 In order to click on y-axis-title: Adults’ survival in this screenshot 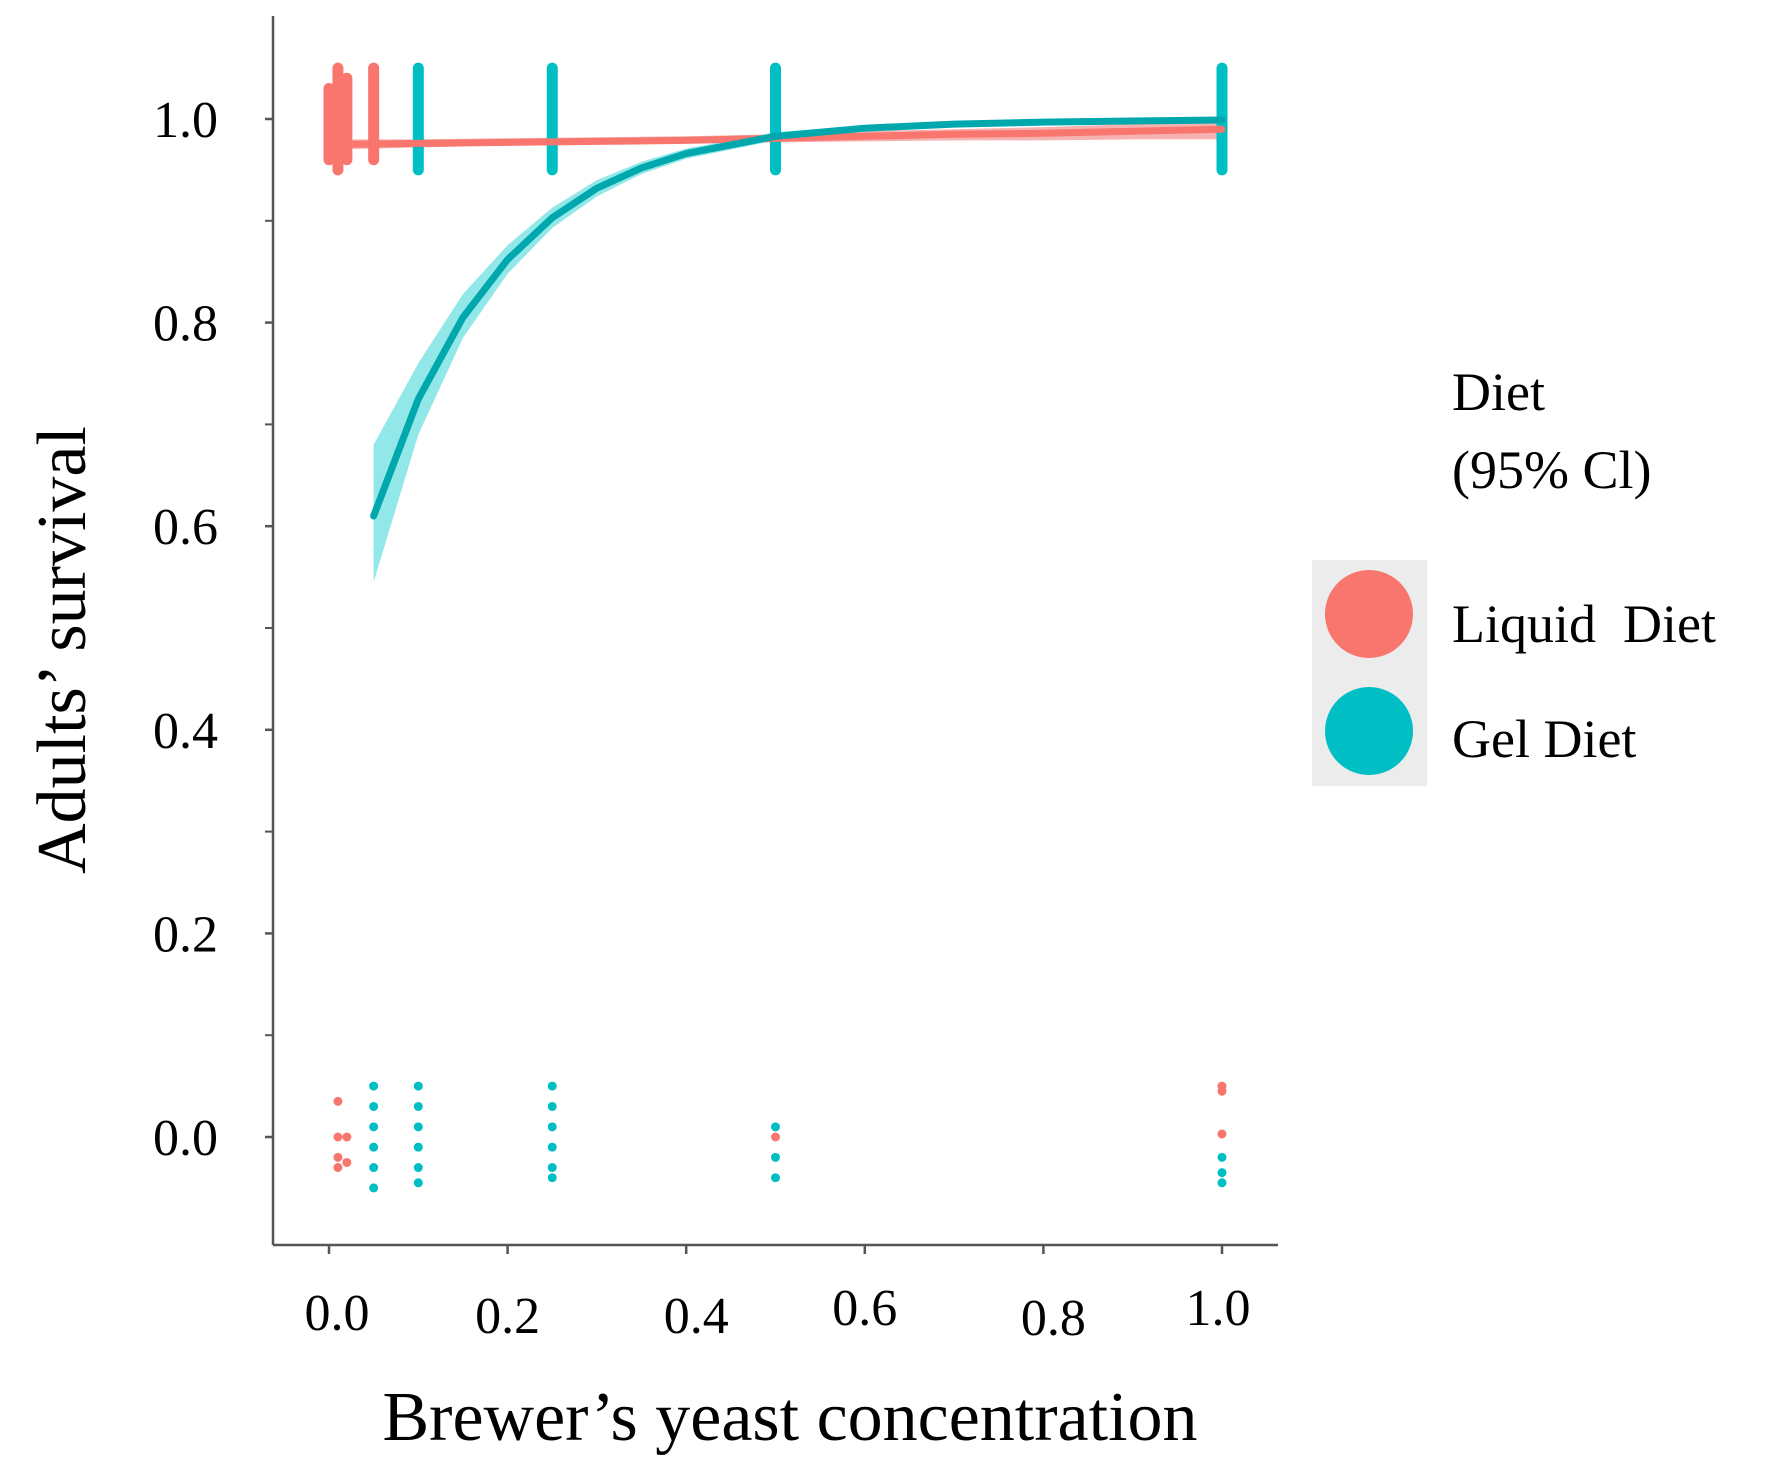, I will do `click(62, 650)`.